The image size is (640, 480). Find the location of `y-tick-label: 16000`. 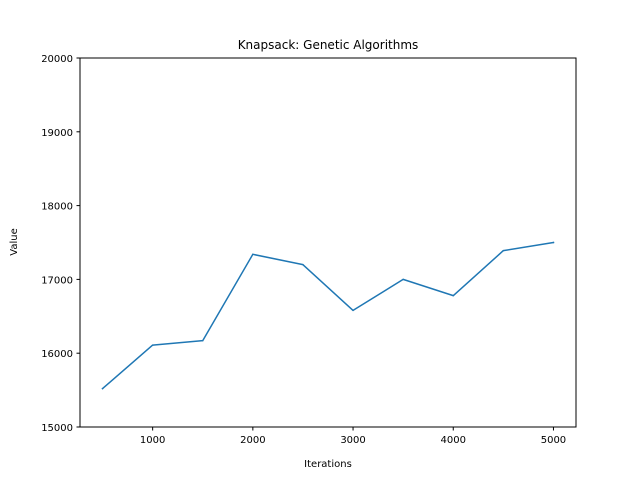

y-tick-label: 16000 is located at coordinates (57, 354).